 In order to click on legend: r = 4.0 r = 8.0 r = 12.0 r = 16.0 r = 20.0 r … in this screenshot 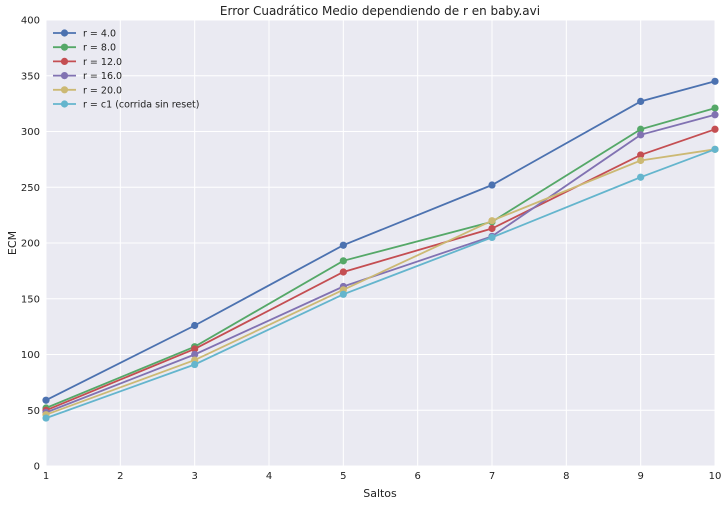, I will do `click(126, 70)`.